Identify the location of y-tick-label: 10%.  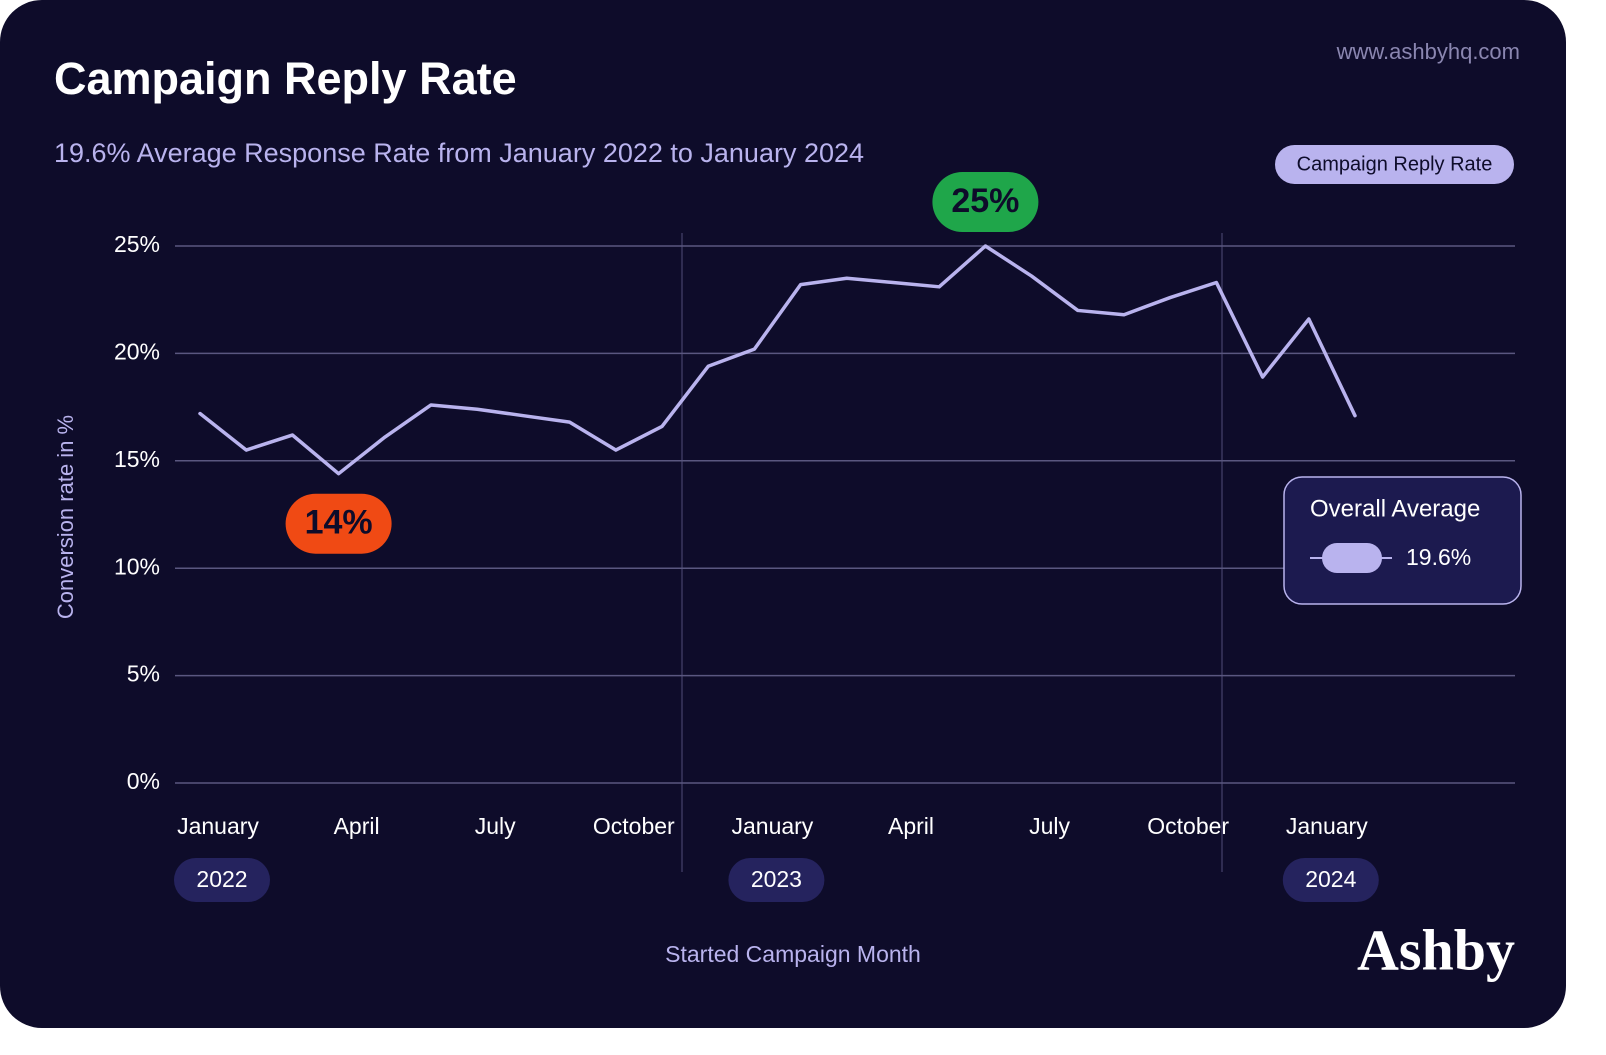
(137, 566).